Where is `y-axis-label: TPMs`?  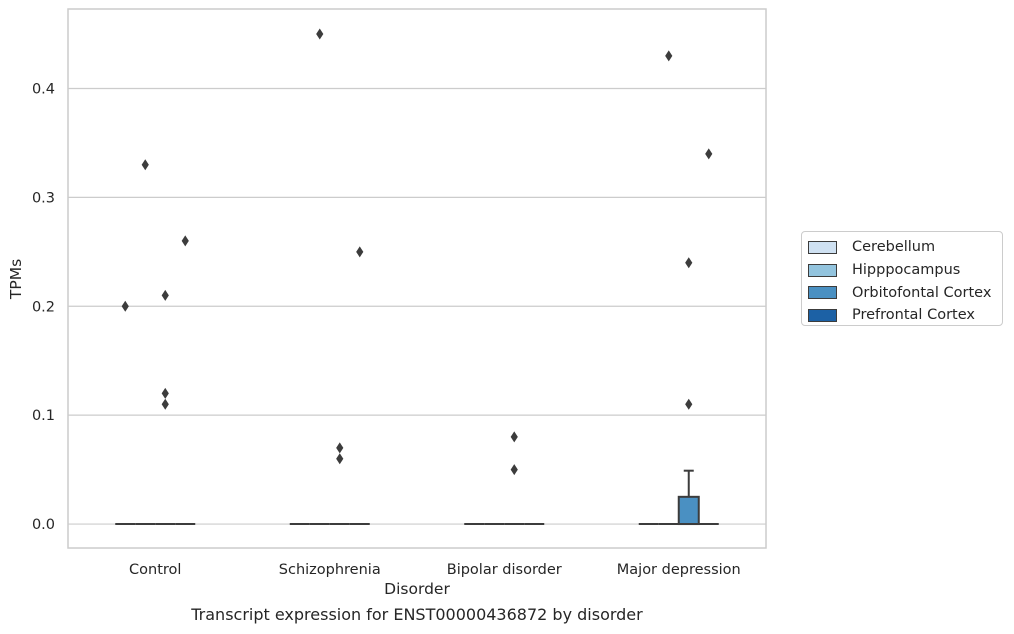
y-axis-label: TPMs is located at coordinates (16, 279).